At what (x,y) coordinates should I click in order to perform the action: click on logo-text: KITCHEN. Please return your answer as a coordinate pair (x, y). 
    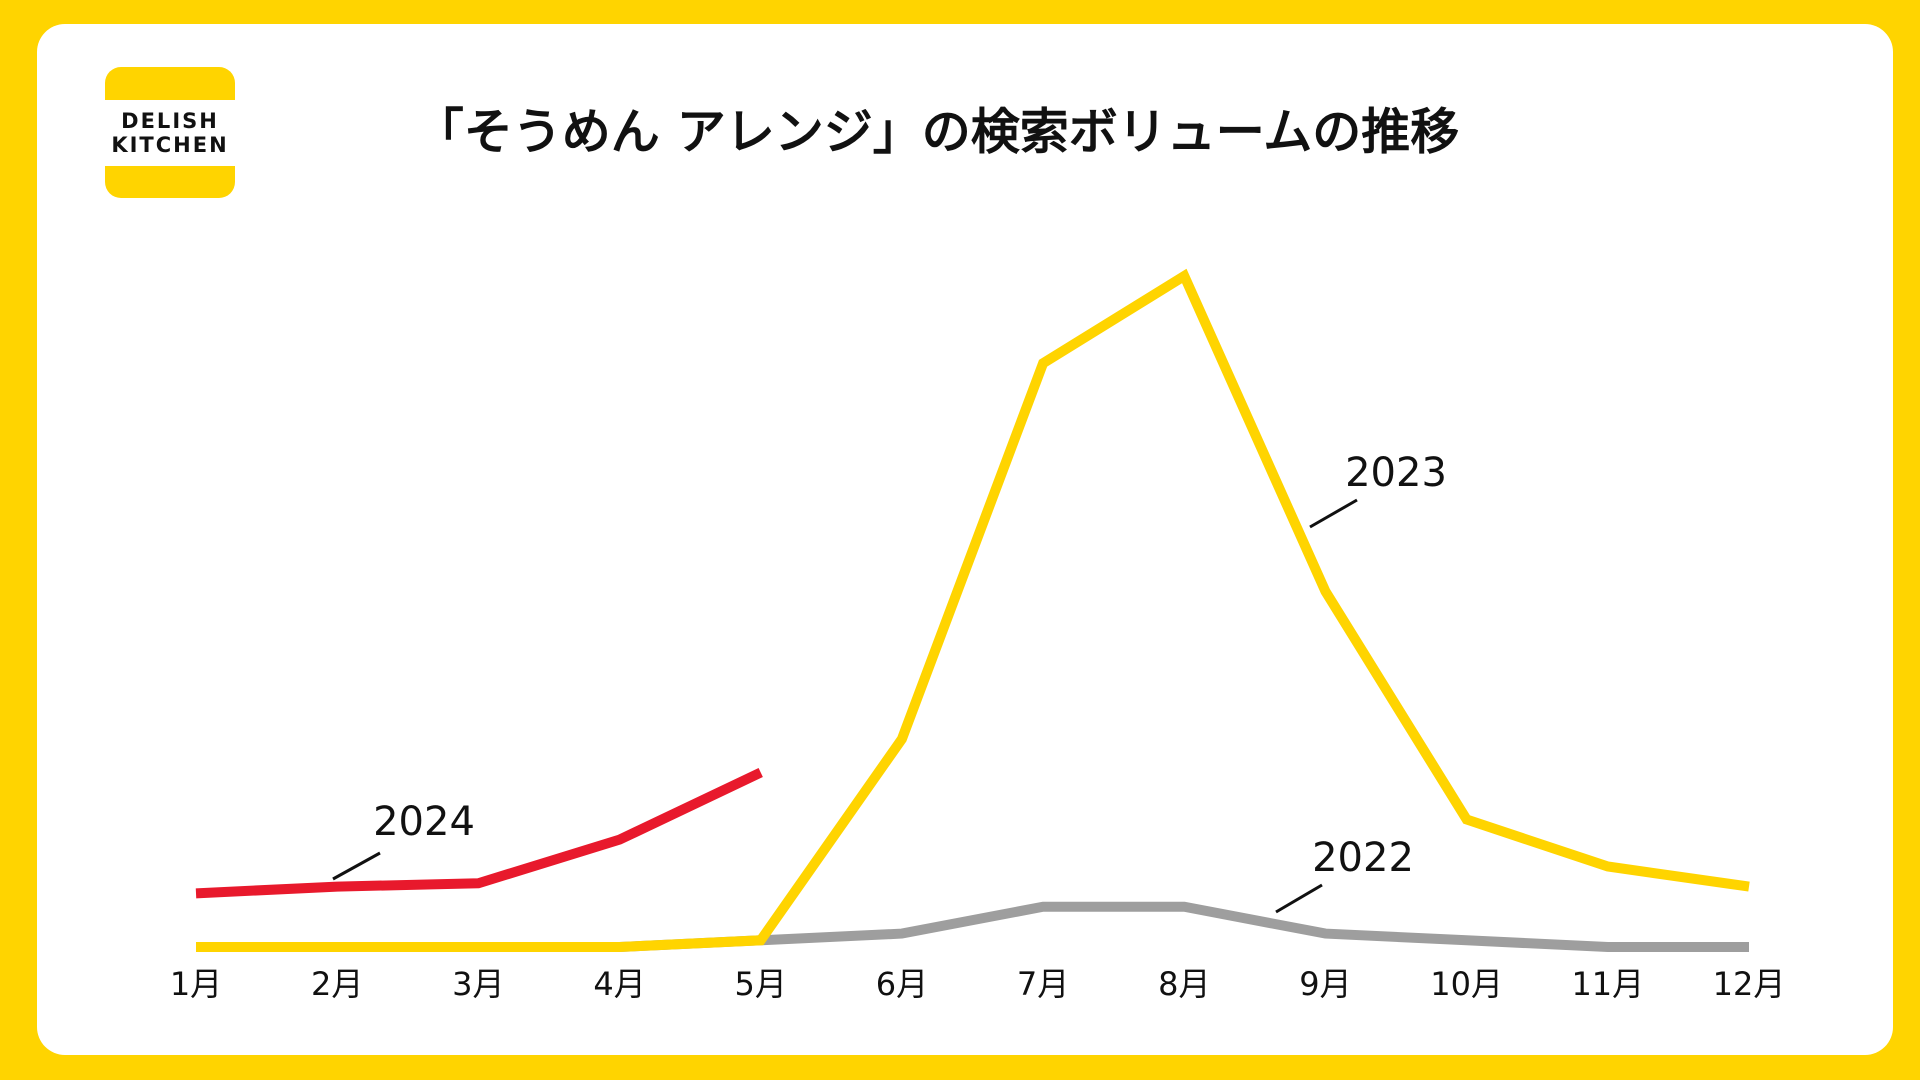
    Looking at the image, I should click on (169, 145).